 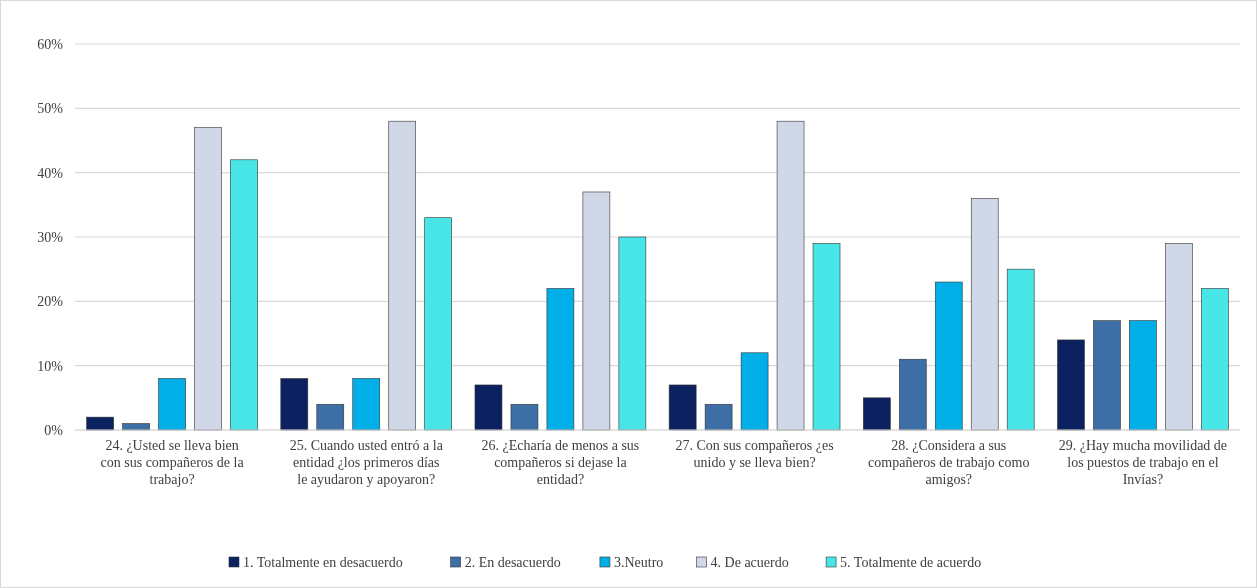 I want to click on y-tick-label: 0%, so click(x=54, y=430).